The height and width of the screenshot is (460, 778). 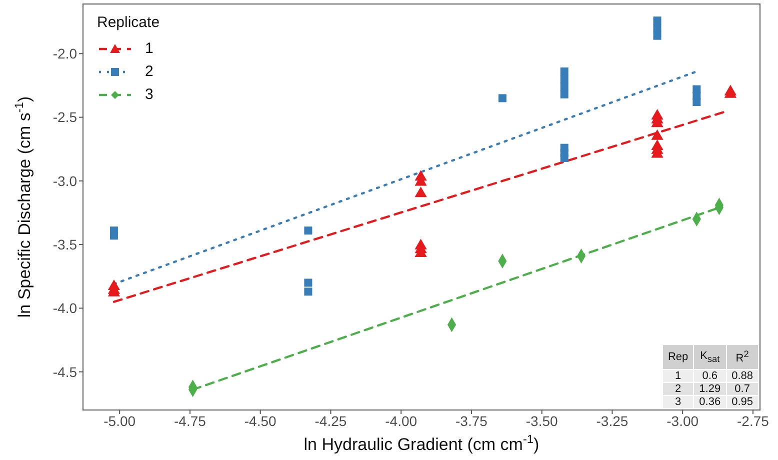 What do you see at coordinates (65, 372) in the screenshot?
I see `y-tick-label: -4.5` at bounding box center [65, 372].